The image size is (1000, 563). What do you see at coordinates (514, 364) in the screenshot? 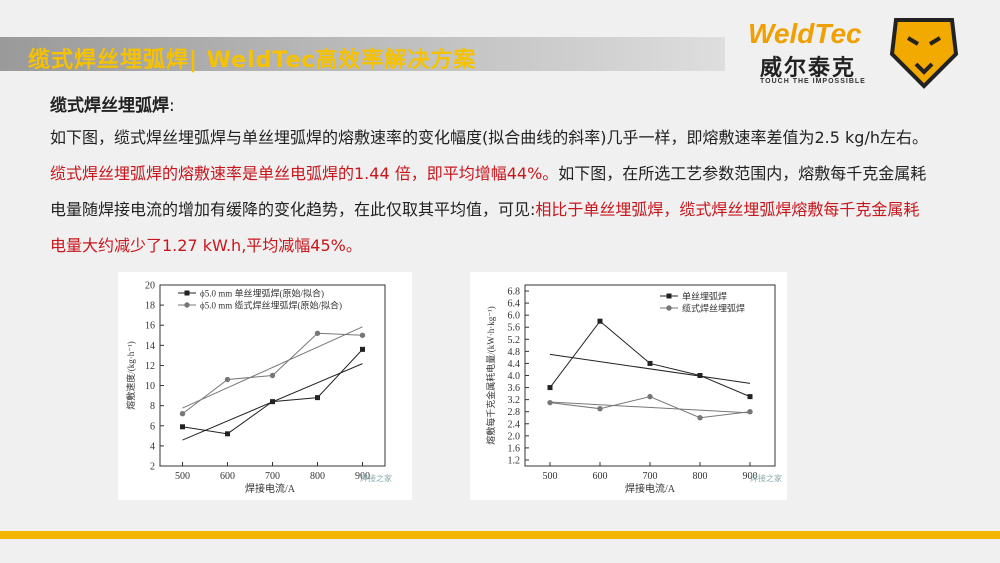
I see `y-tick-label: 4.4` at bounding box center [514, 364].